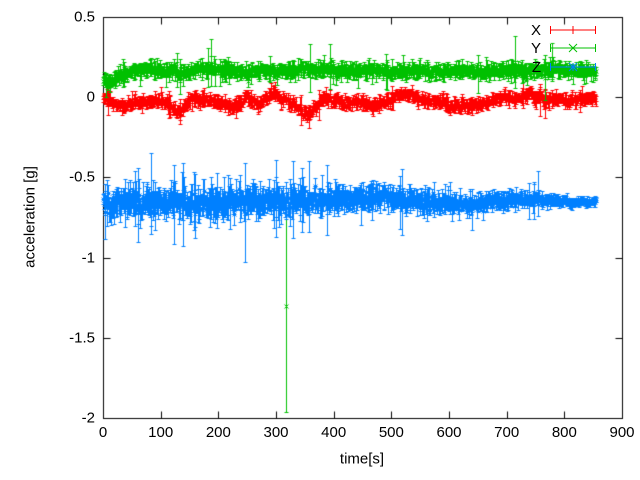  I want to click on x-tick-label: 300, so click(276, 432).